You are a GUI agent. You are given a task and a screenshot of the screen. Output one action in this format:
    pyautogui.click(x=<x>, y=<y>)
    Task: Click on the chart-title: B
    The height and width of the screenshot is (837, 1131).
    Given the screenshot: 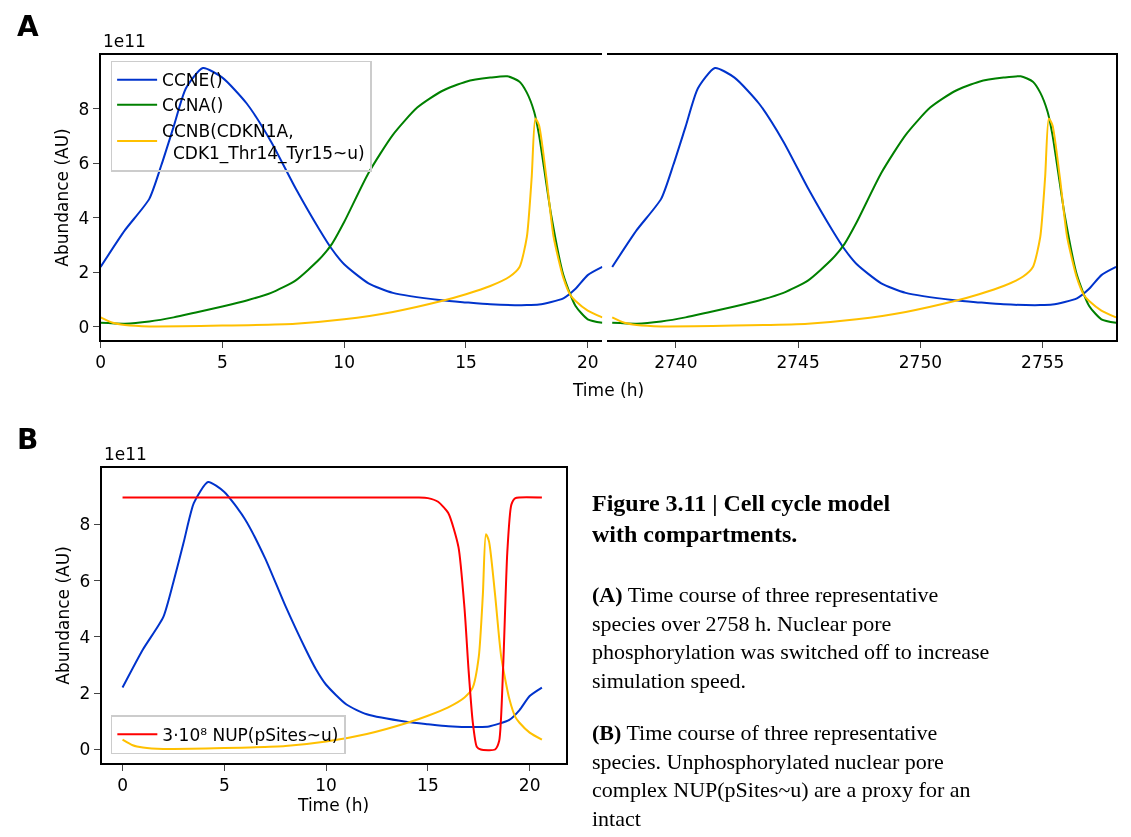 What is the action you would take?
    pyautogui.click(x=28, y=439)
    